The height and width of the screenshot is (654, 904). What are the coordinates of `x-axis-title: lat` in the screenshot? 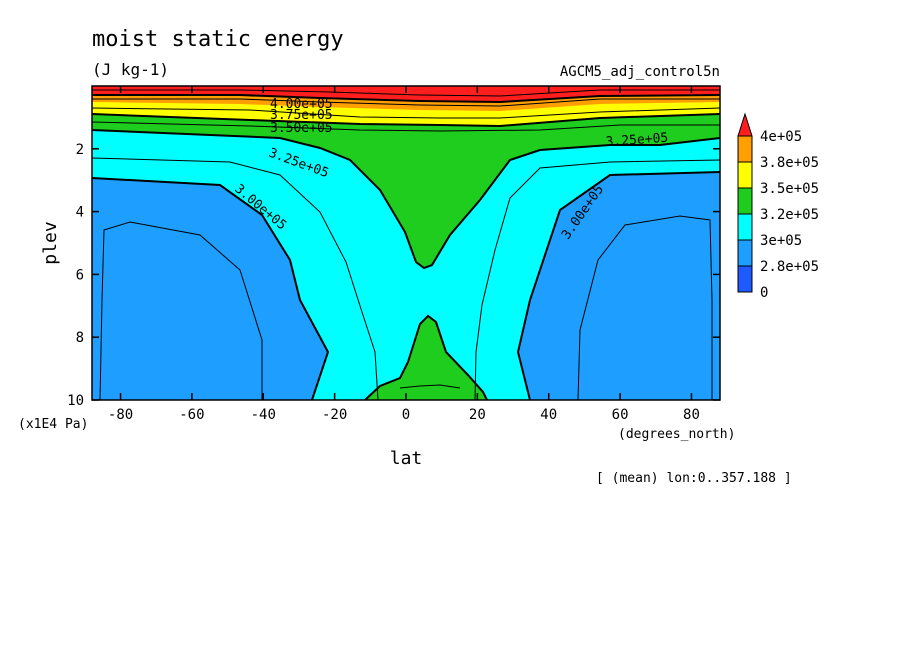 It's located at (406, 458).